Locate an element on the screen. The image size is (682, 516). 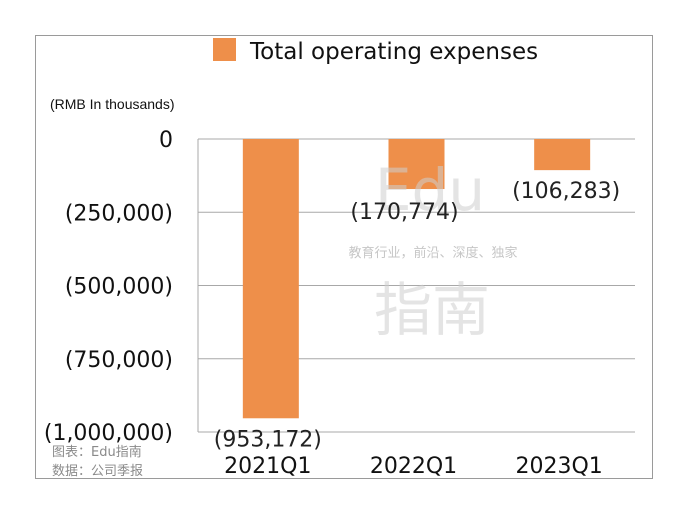
y-tick-label: (500,000) is located at coordinates (119, 287).